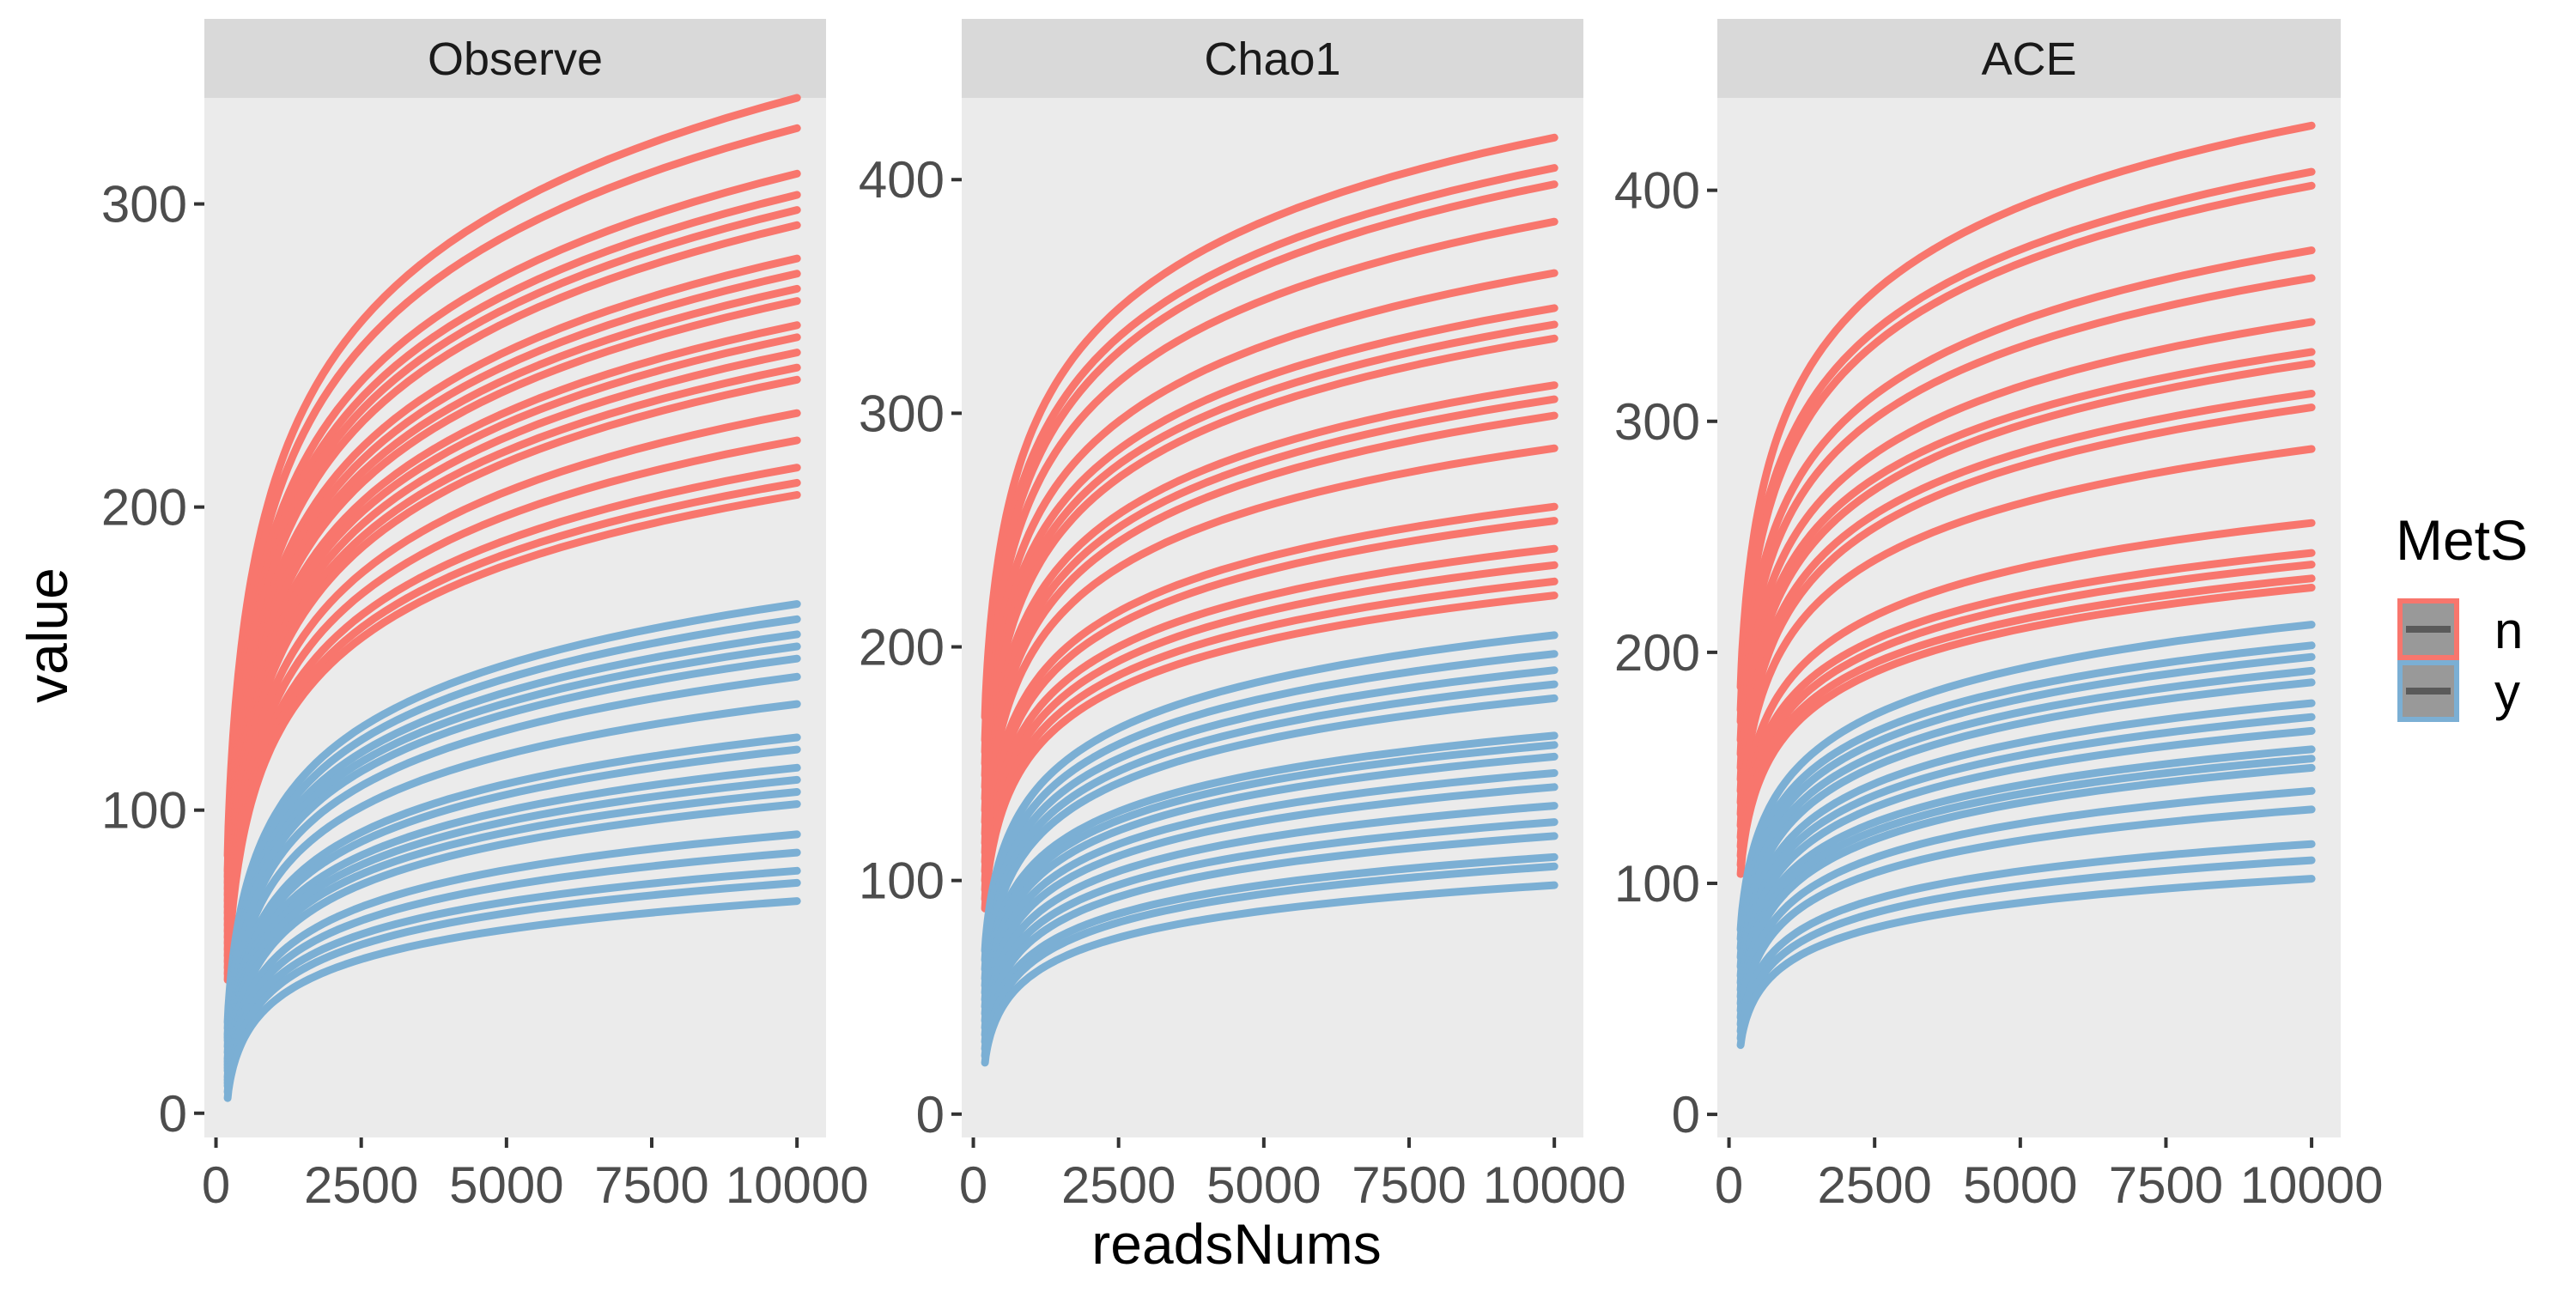  I want to click on legend-label-n: n, so click(2508, 630).